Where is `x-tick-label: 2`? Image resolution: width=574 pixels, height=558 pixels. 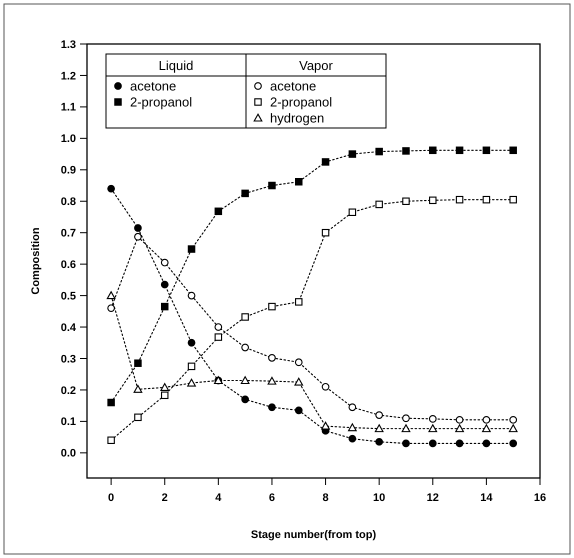
x-tick-label: 2 is located at coordinates (165, 498).